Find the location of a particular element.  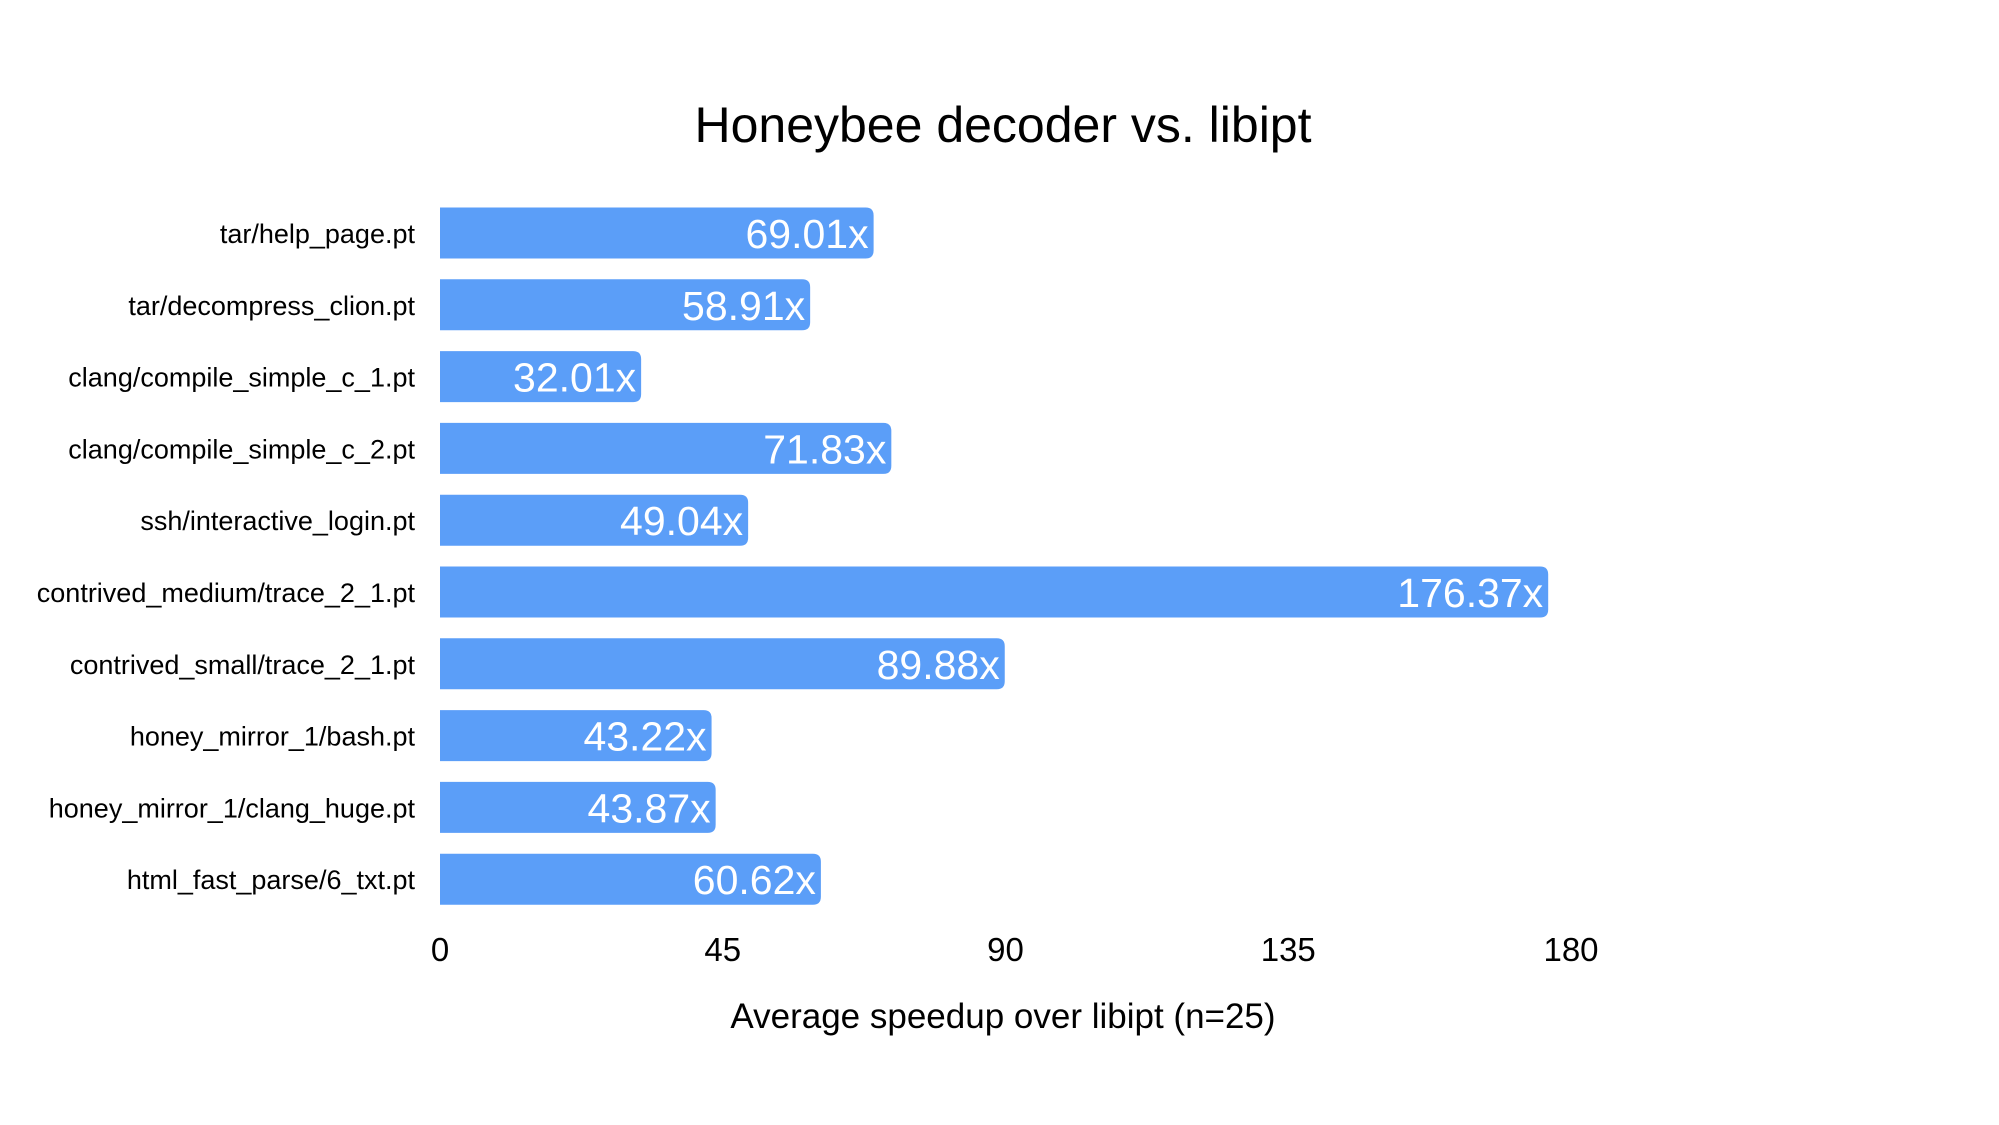

category-label: tar/help_page.pt is located at coordinates (318, 234).